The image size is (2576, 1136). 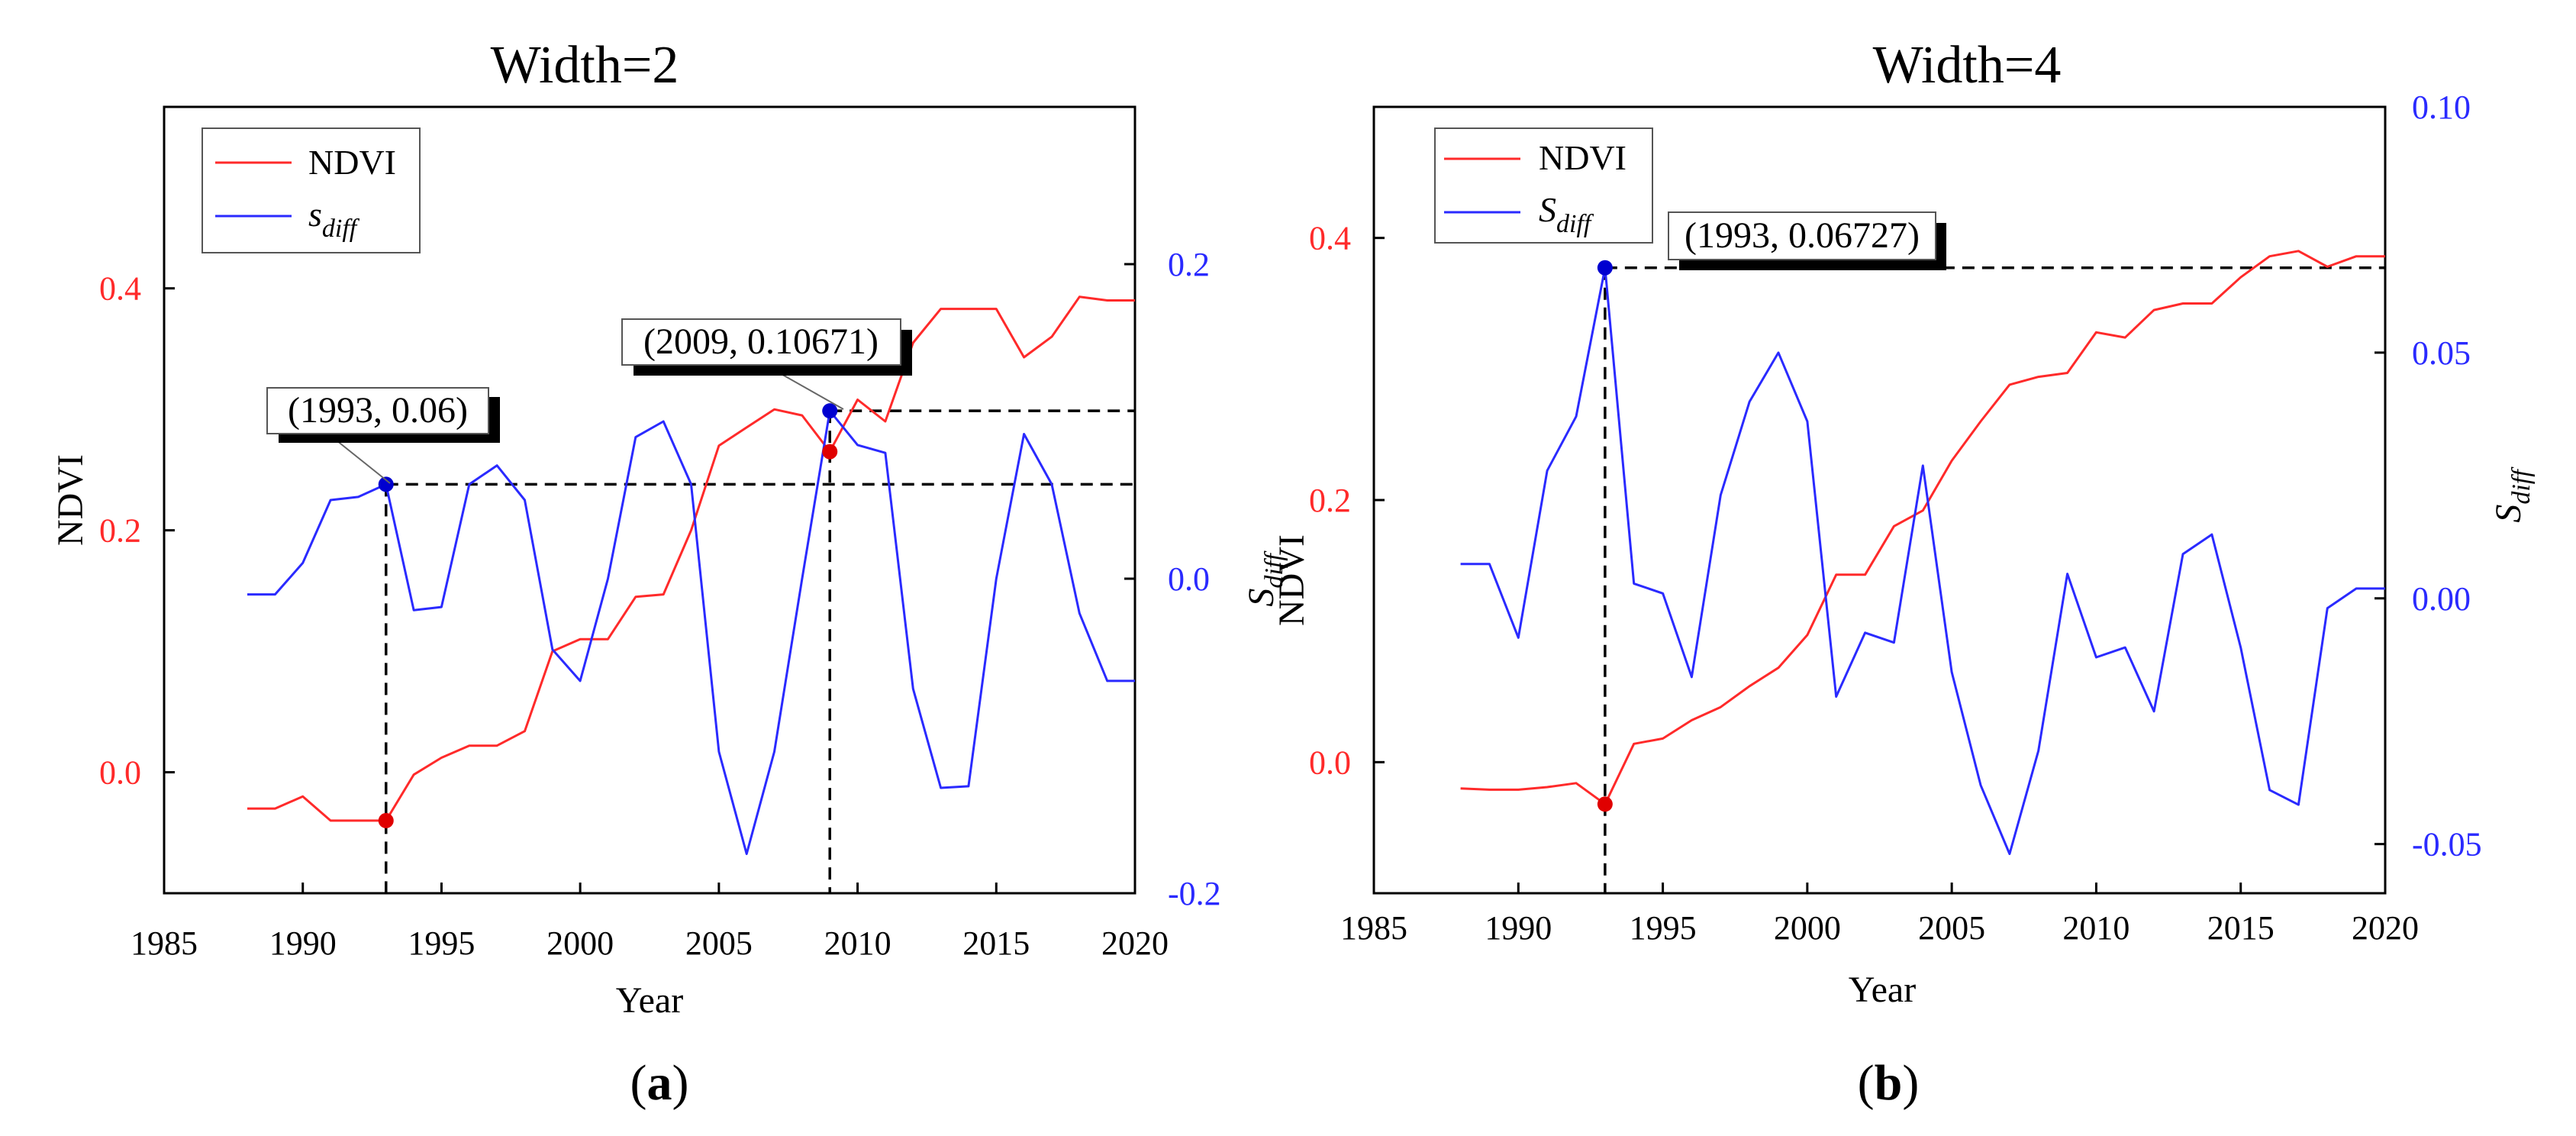 What do you see at coordinates (638, 1083) in the screenshot?
I see `panel-label-a-open: (` at bounding box center [638, 1083].